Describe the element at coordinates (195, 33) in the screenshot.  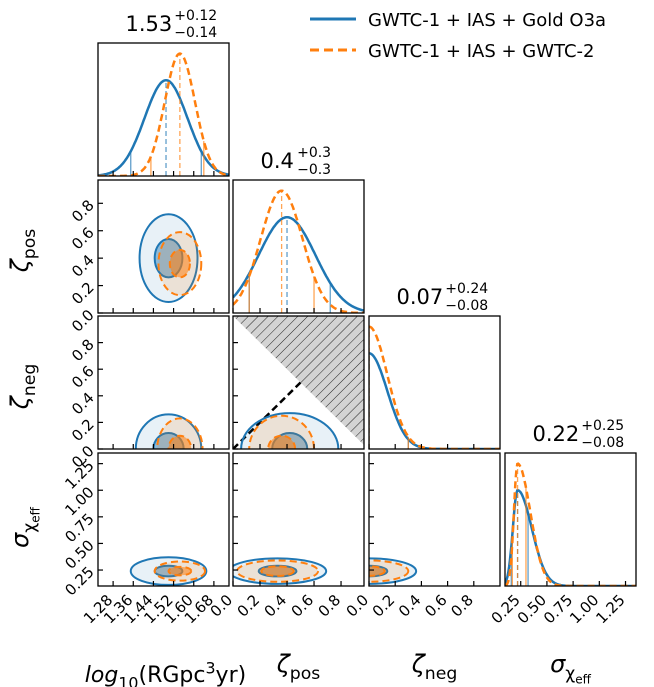
I see `panel-title-lower-logR: −0.14` at that location.